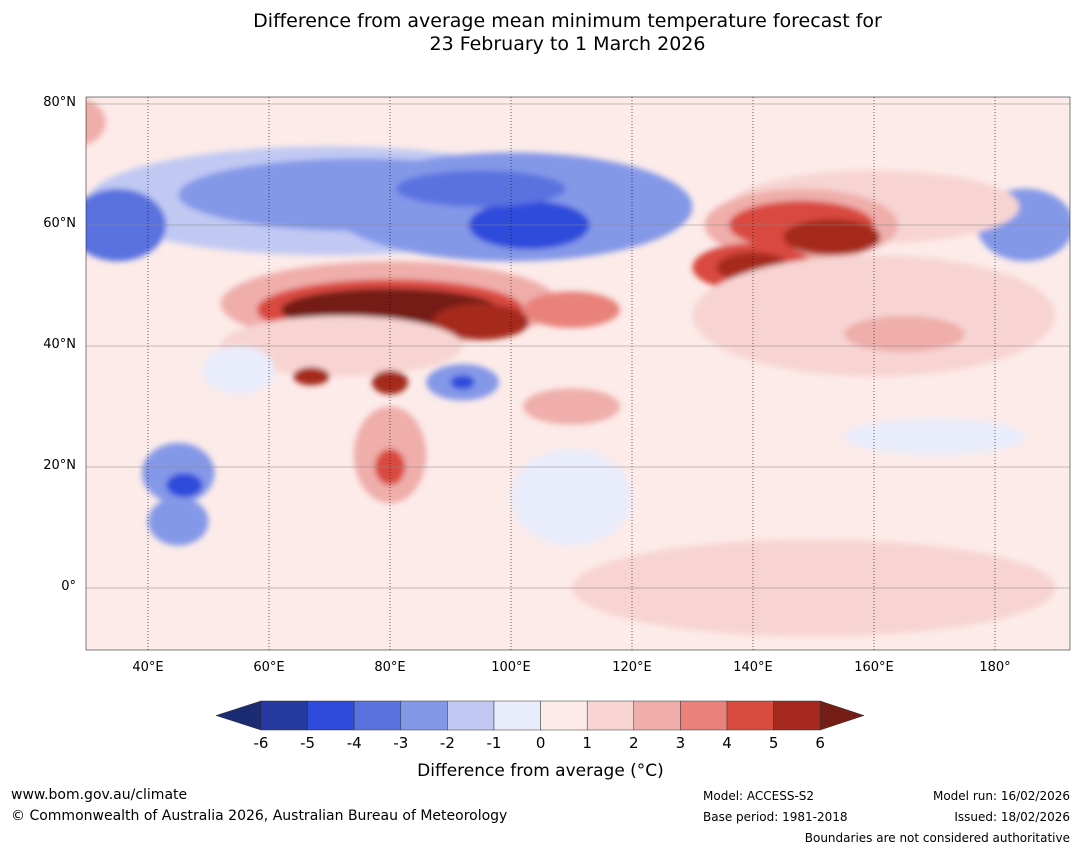  I want to click on lat-tick-label: 80°N, so click(59, 102).